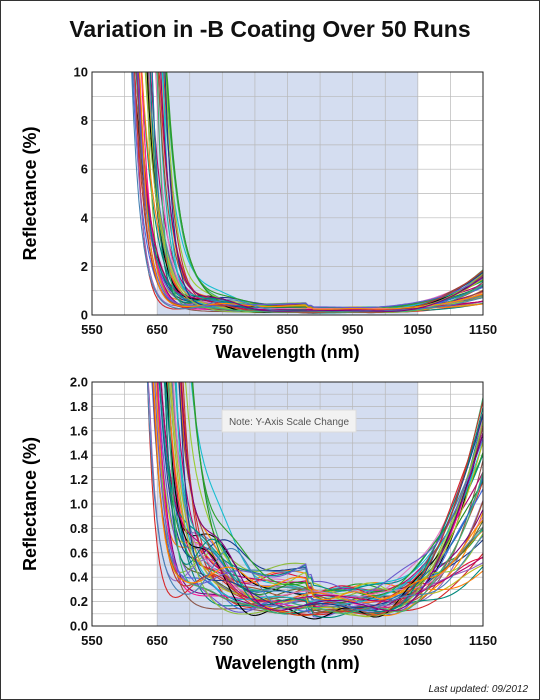 This screenshot has width=540, height=700. Describe the element at coordinates (79, 528) in the screenshot. I see `y-tick-label: 0.8` at that location.